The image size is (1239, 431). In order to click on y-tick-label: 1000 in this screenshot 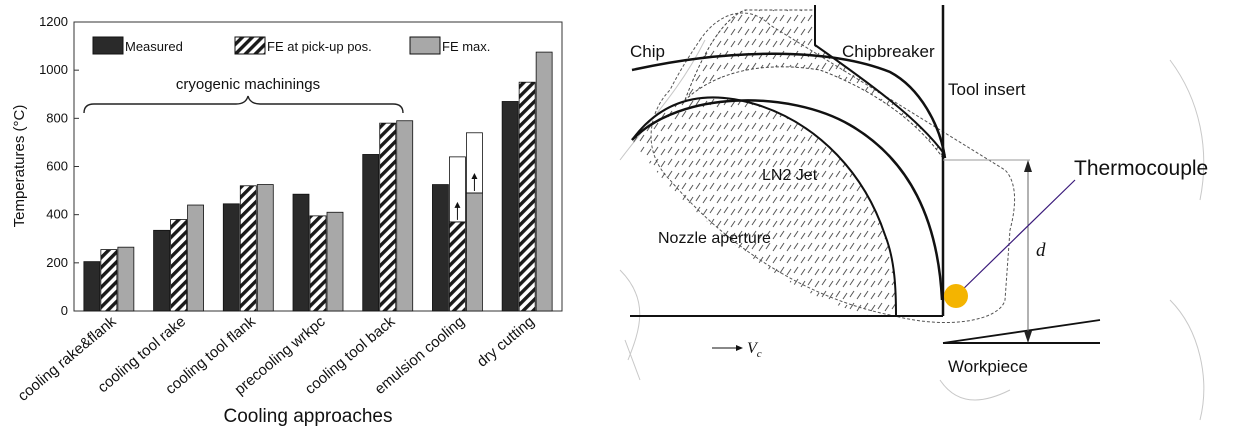, I will do `click(53, 69)`.